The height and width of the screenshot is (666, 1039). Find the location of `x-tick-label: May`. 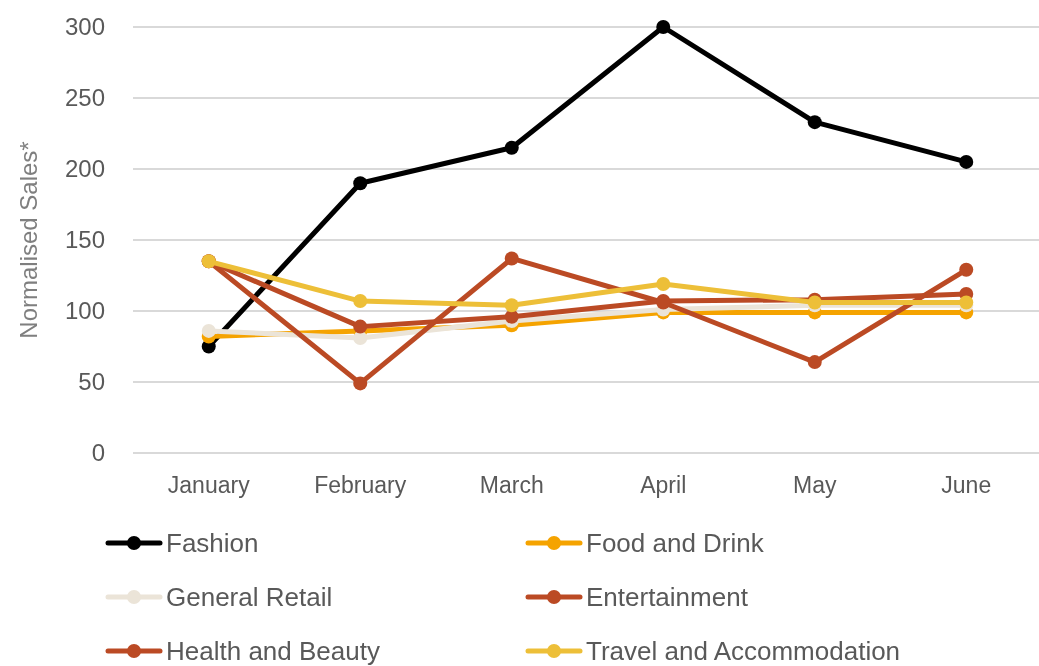

x-tick-label: May is located at coordinates (815, 485).